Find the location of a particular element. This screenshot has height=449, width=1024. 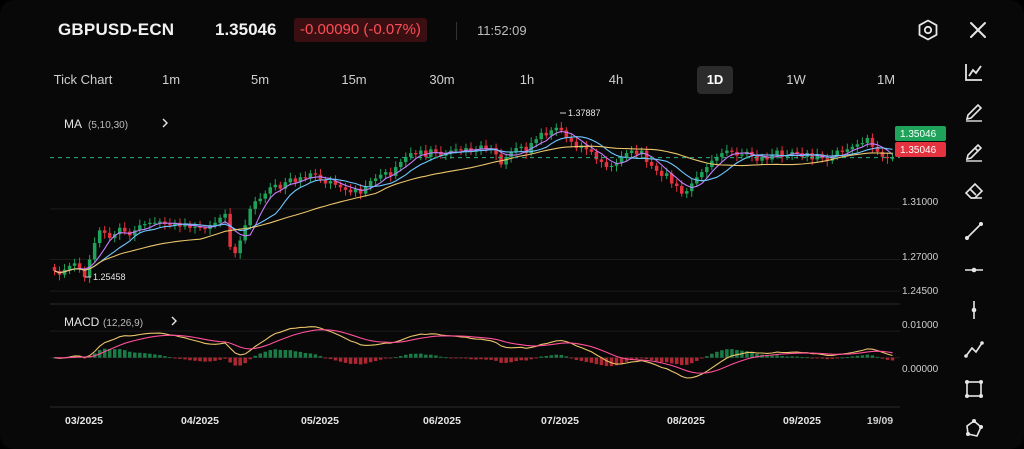

pencil-filled-icon is located at coordinates (974, 152).